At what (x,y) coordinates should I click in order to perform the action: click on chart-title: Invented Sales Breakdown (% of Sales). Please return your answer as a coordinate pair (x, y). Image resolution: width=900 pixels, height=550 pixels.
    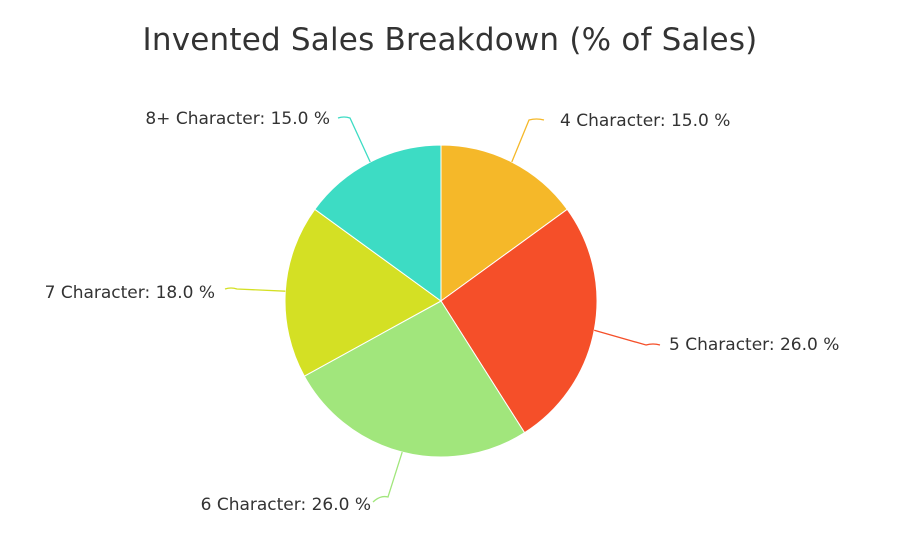
    Looking at the image, I should click on (450, 40).